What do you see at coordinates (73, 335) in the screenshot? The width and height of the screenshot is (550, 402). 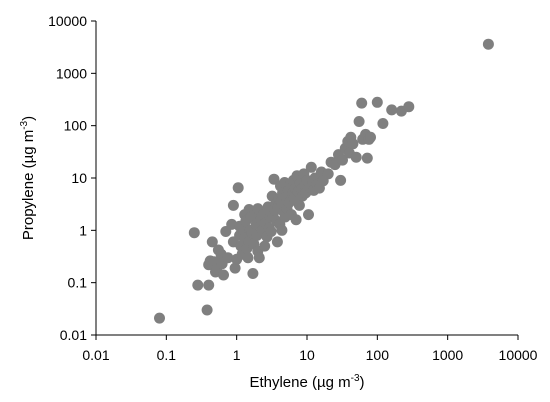 I see `y-tick-label: 0.01` at bounding box center [73, 335].